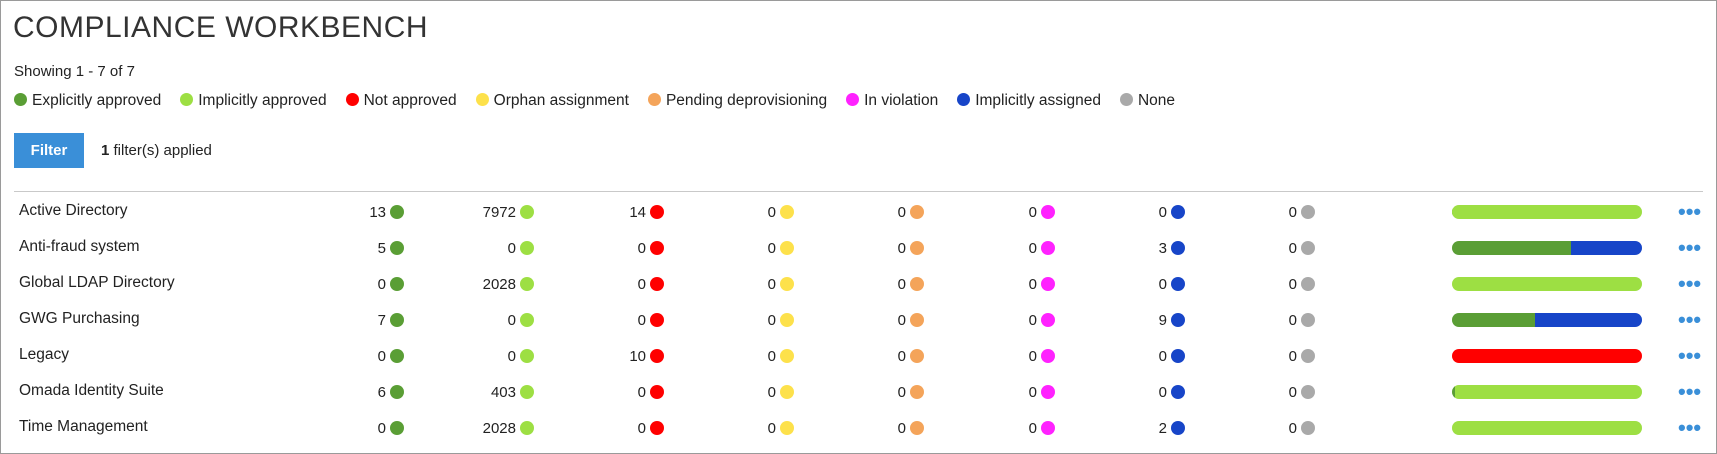  Describe the element at coordinates (1547, 428) in the screenshot. I see `bar-segment-implicit` at that location.